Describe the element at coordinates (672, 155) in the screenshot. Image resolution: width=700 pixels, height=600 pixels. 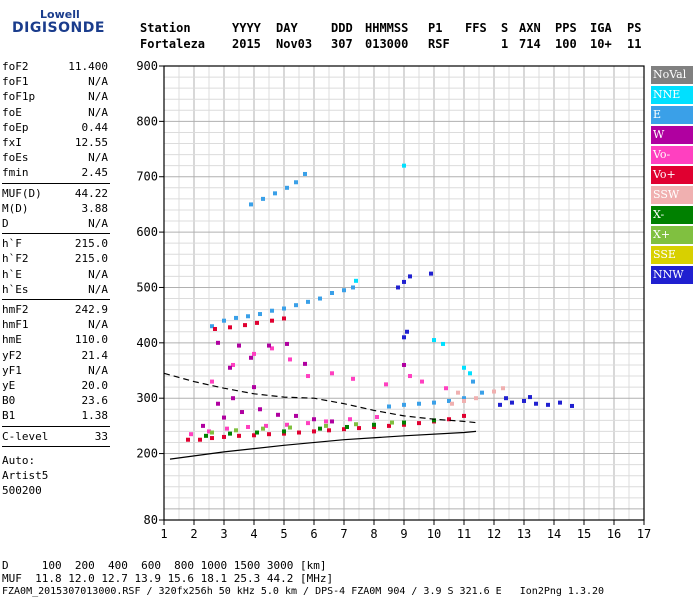
I see `legend-item-vo: Vo-` at that location.